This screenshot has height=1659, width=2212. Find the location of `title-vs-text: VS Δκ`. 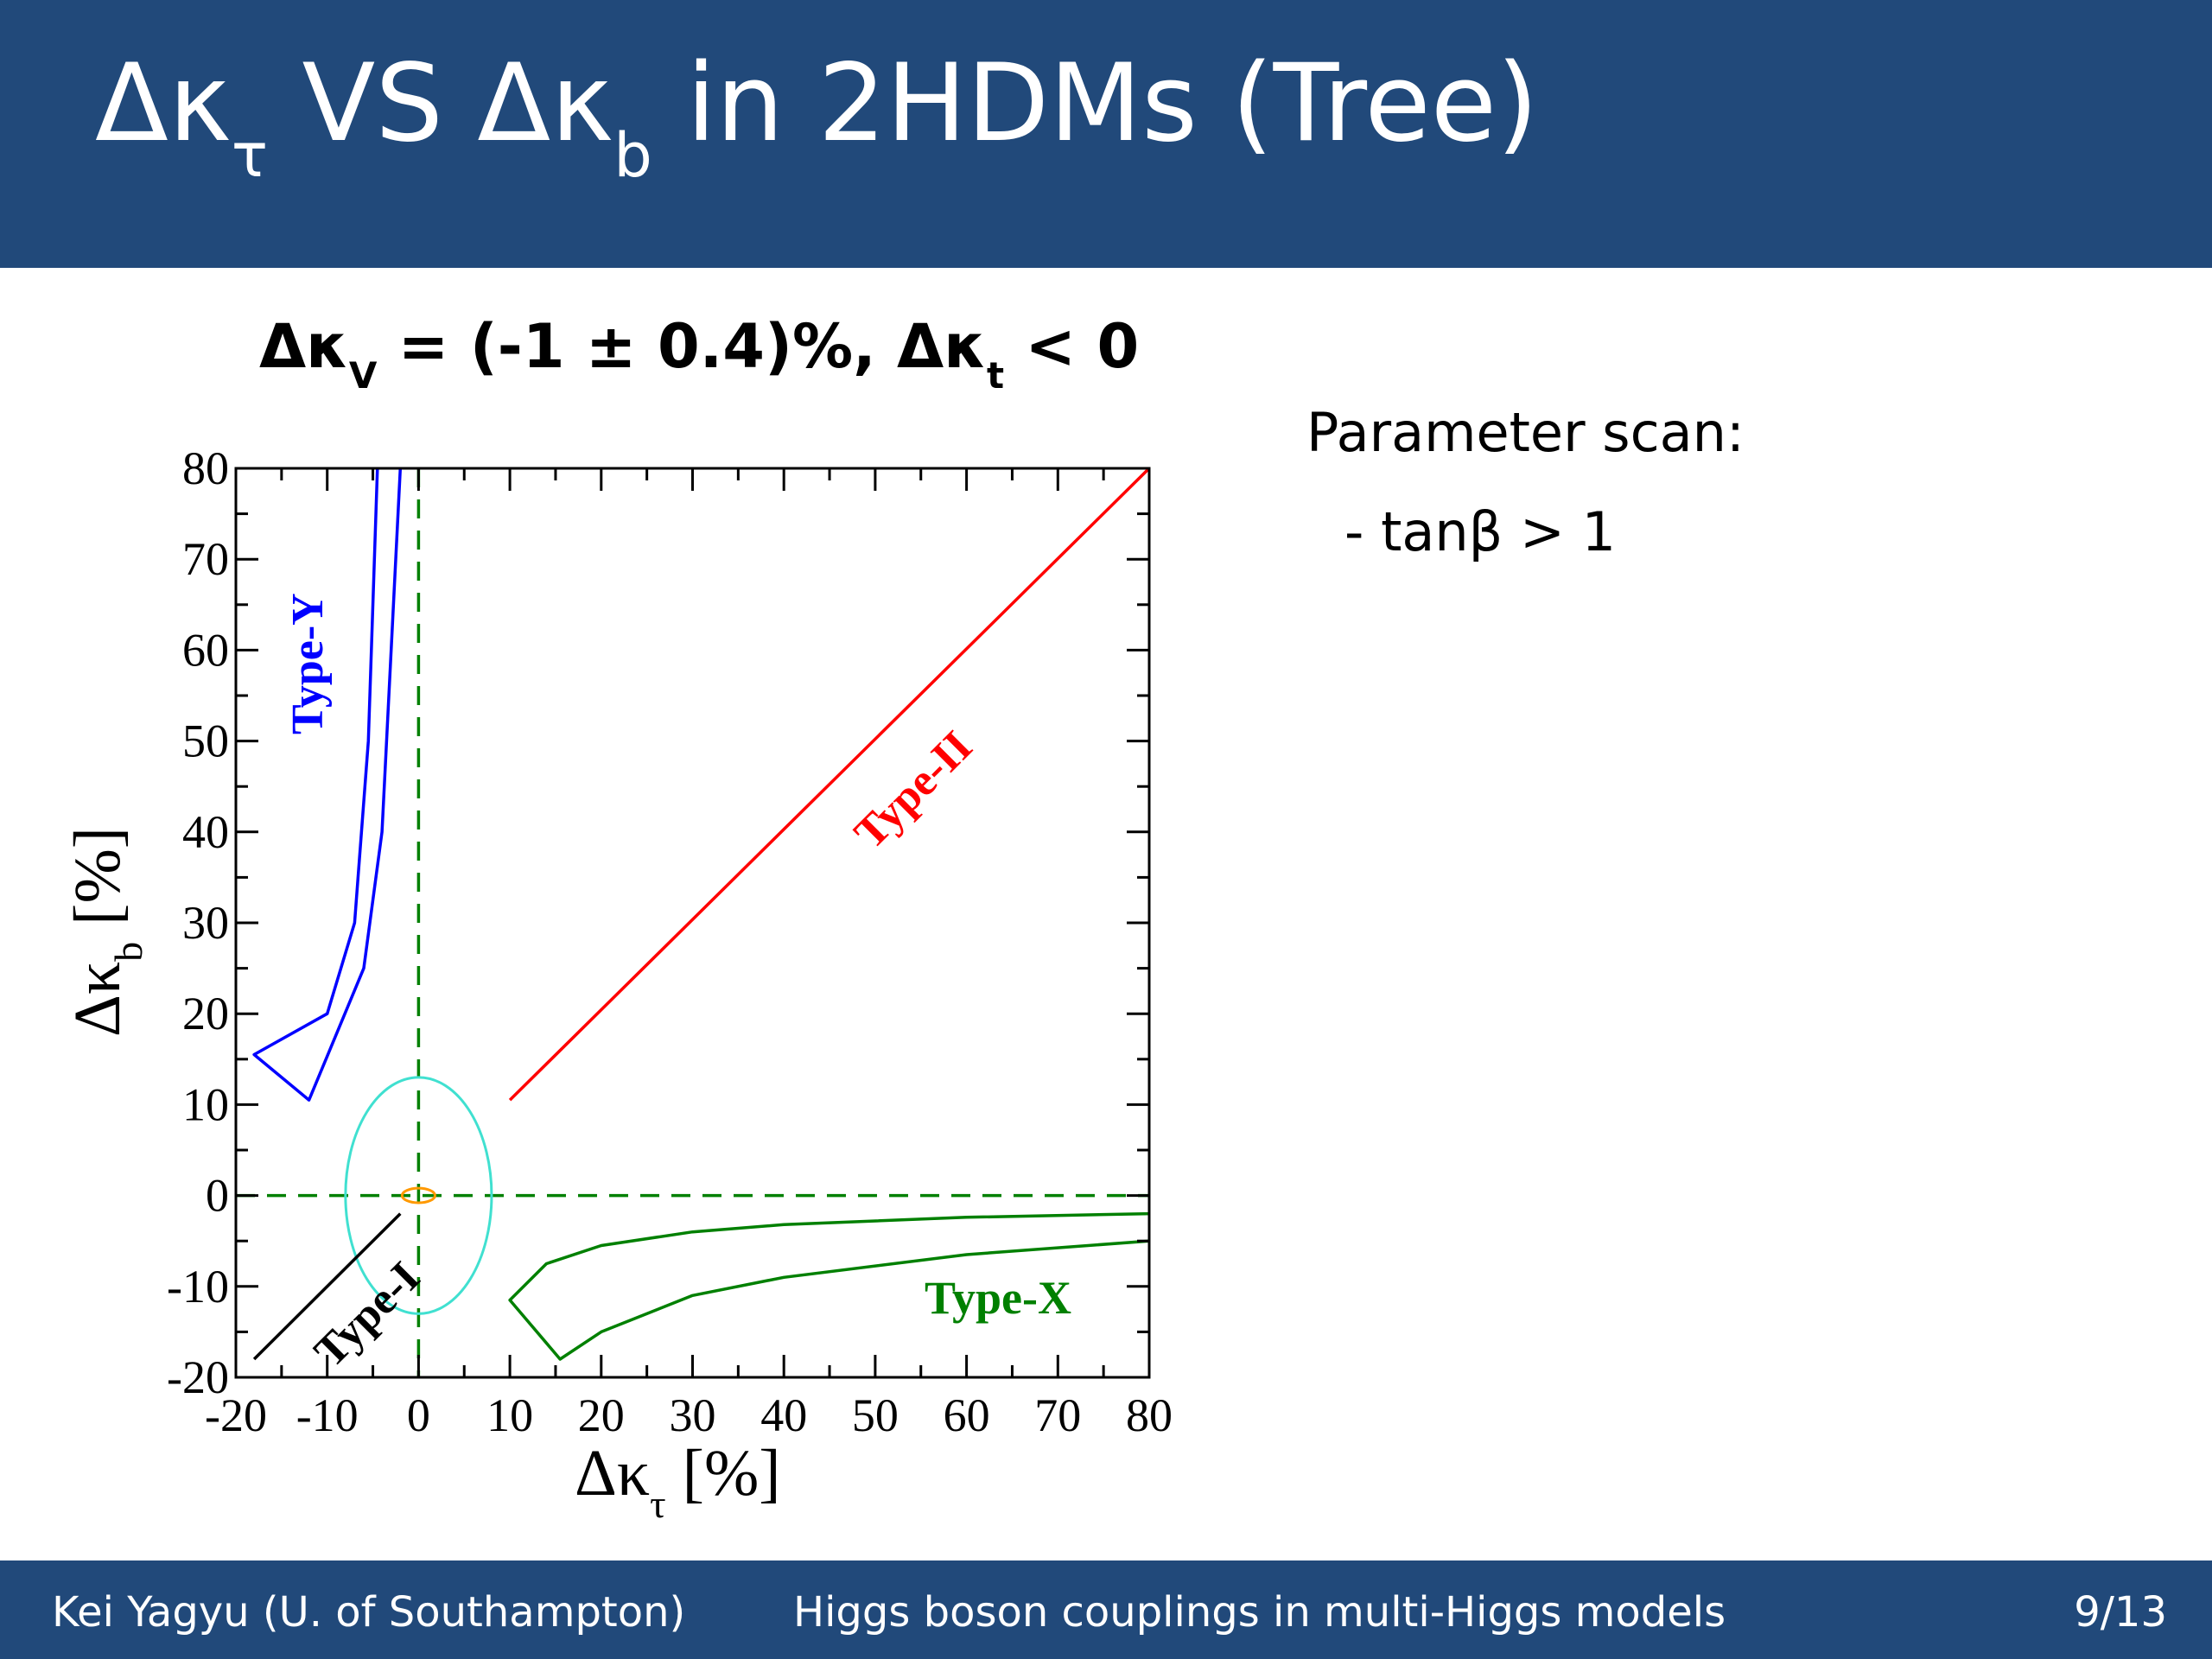

title-vs-text: VS Δκ is located at coordinates (441, 103).